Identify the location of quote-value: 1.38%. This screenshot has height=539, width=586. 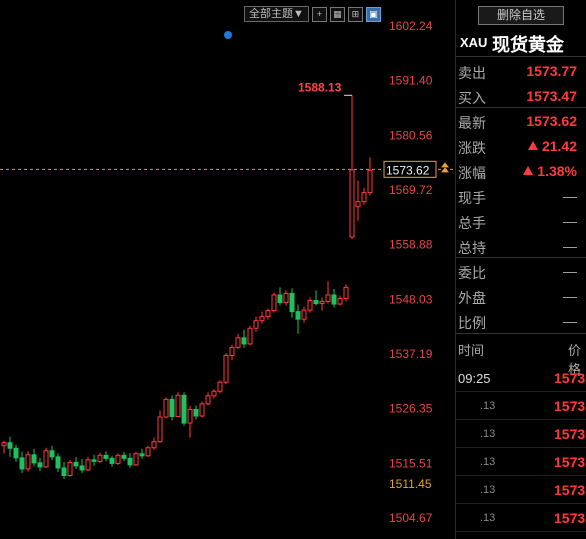
(557, 171).